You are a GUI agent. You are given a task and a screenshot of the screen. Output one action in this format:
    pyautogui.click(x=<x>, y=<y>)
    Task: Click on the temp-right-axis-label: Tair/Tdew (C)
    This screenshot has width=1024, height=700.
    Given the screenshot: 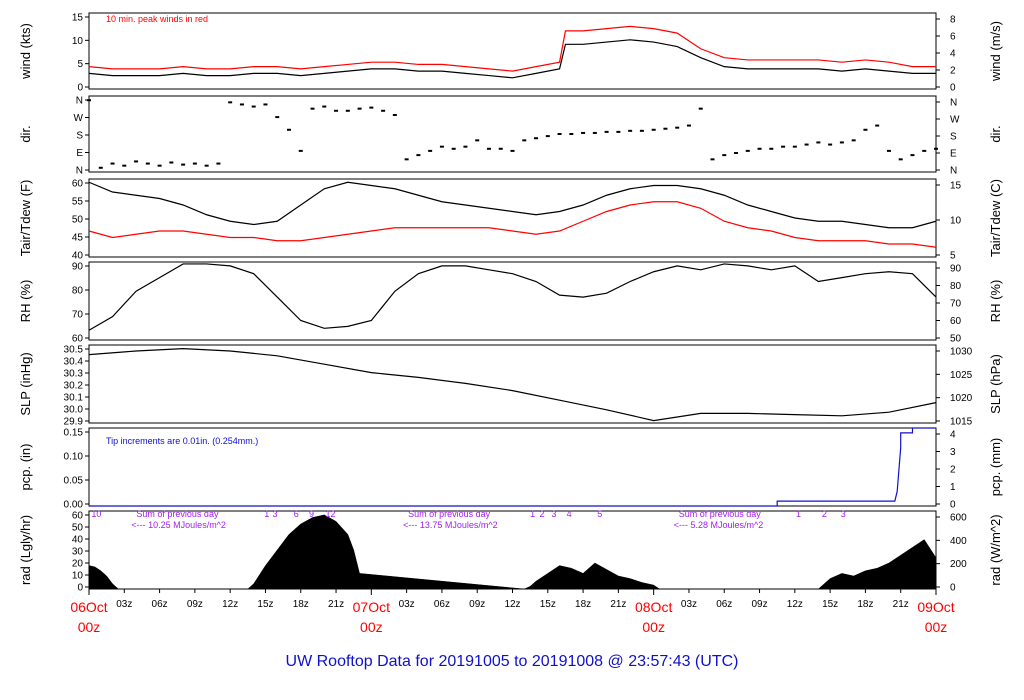 What is the action you would take?
    pyautogui.click(x=995, y=218)
    